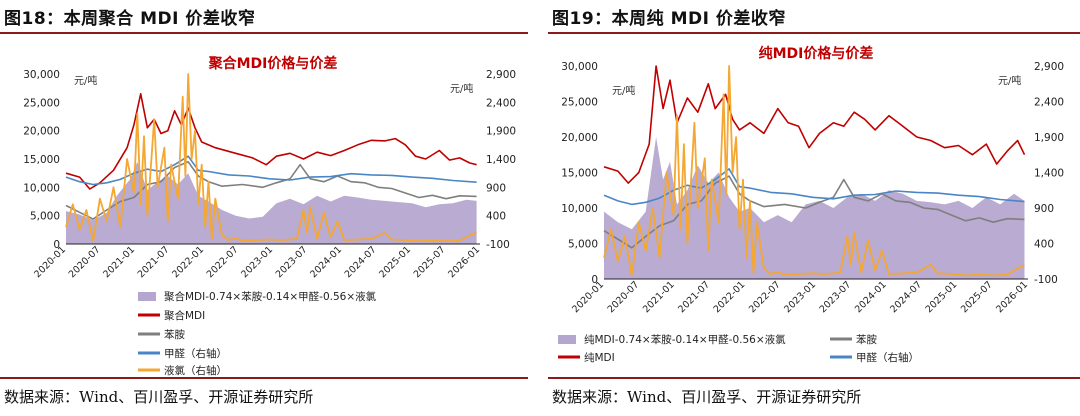 Image resolution: width=1080 pixels, height=416 pixels. I want to click on panel-title: 图18：本周聚合 MDI 价差收窄, so click(130, 19).